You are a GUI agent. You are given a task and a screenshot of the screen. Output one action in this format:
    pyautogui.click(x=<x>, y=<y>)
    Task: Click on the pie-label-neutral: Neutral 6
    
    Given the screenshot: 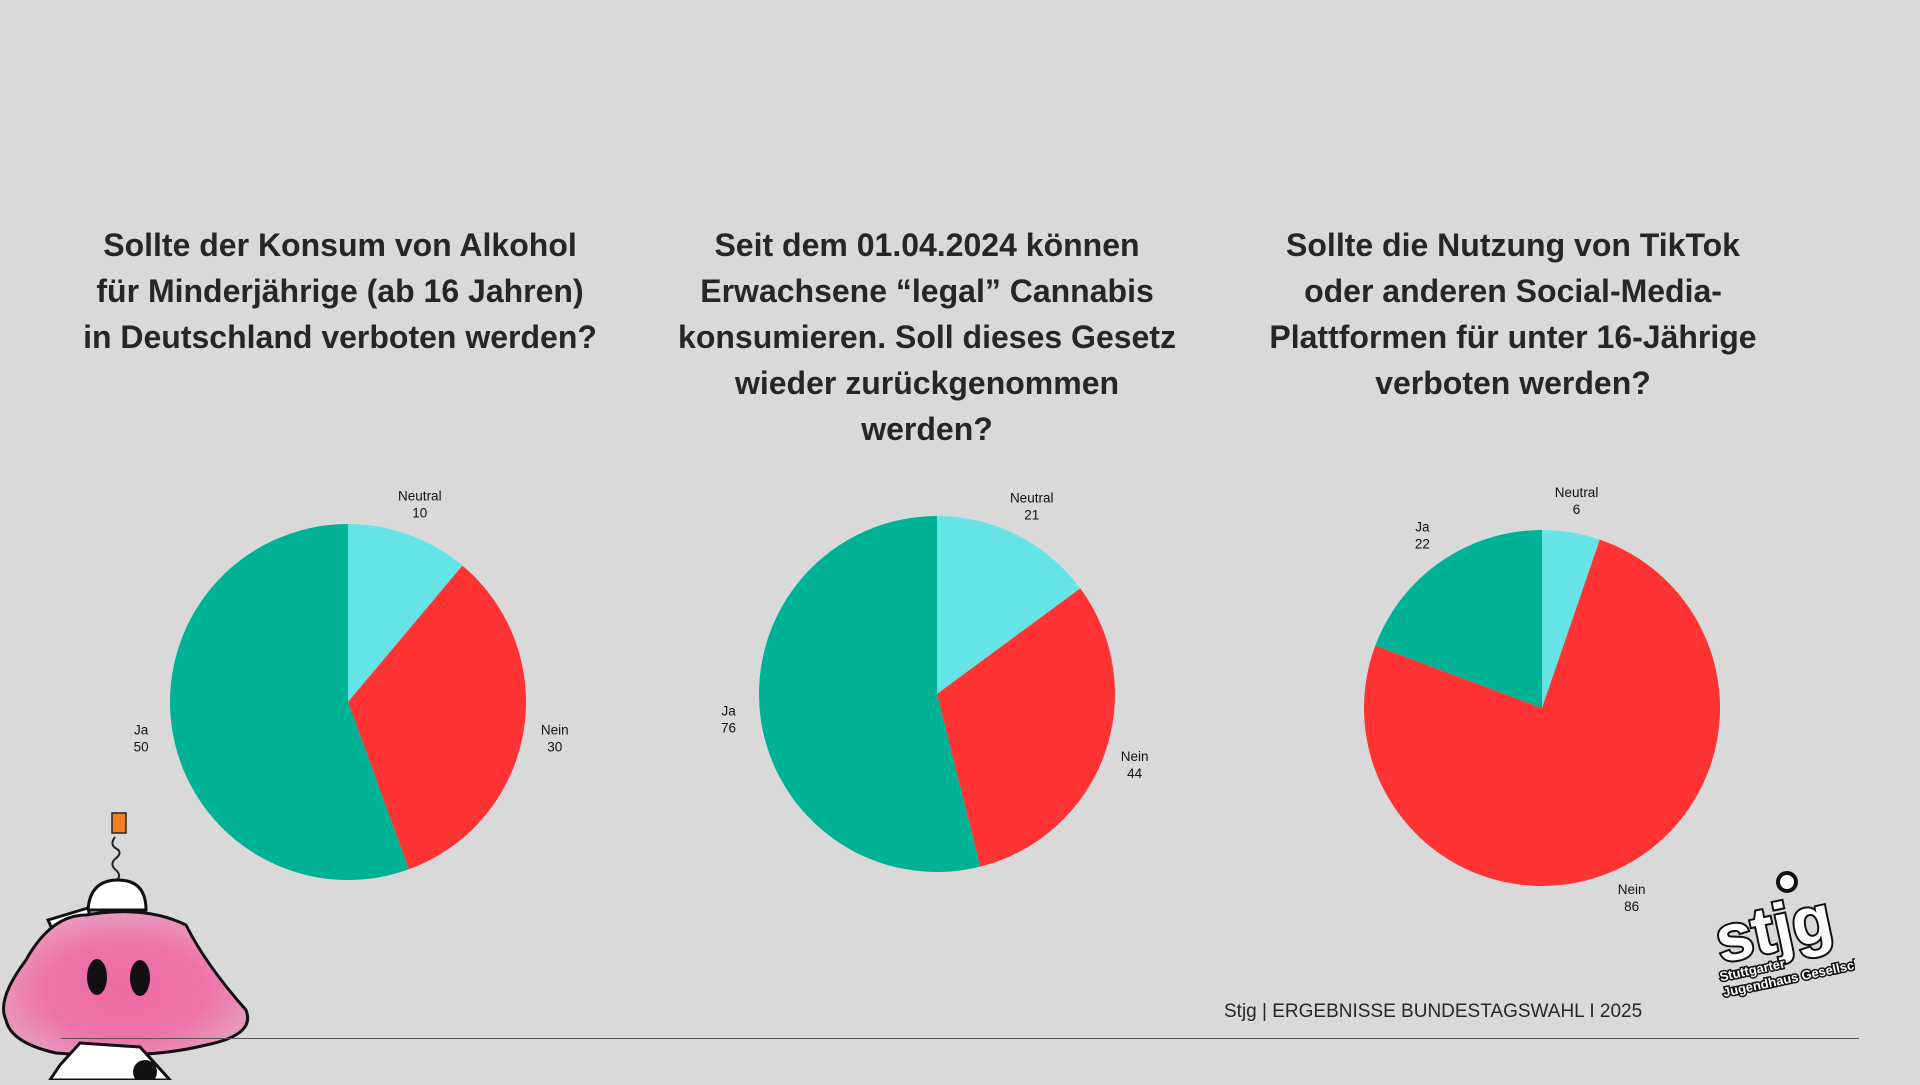 What is the action you would take?
    pyautogui.click(x=1577, y=501)
    